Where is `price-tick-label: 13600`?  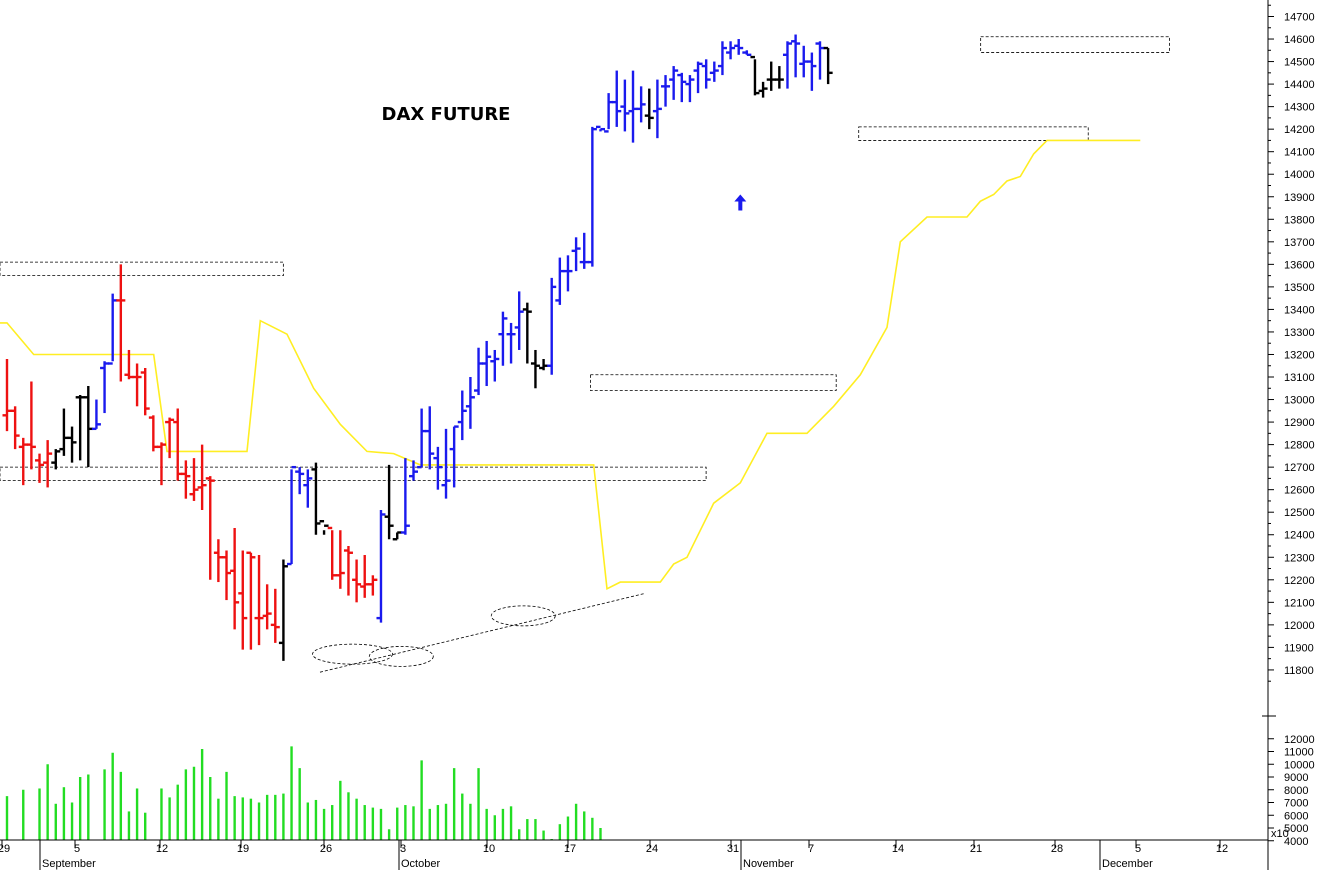 price-tick-label: 13600 is located at coordinates (1299, 265).